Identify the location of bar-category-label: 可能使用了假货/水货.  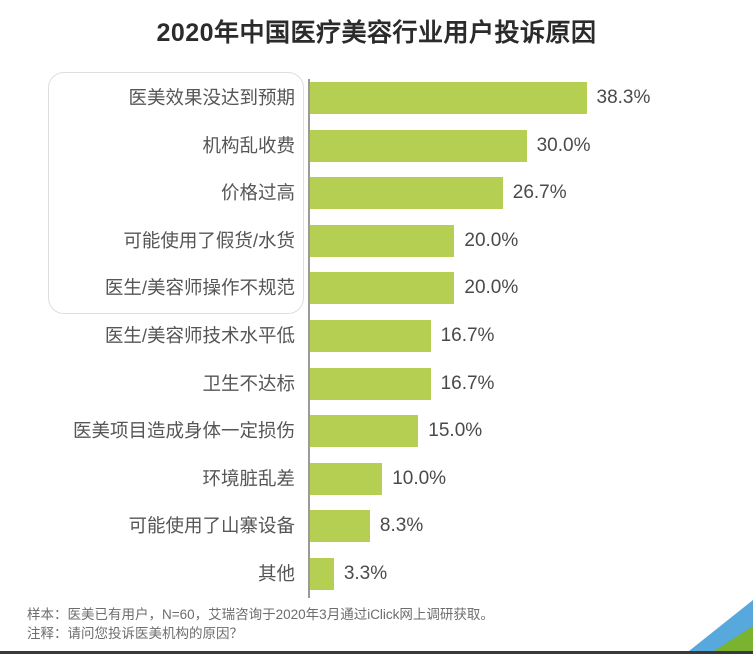
(209, 240).